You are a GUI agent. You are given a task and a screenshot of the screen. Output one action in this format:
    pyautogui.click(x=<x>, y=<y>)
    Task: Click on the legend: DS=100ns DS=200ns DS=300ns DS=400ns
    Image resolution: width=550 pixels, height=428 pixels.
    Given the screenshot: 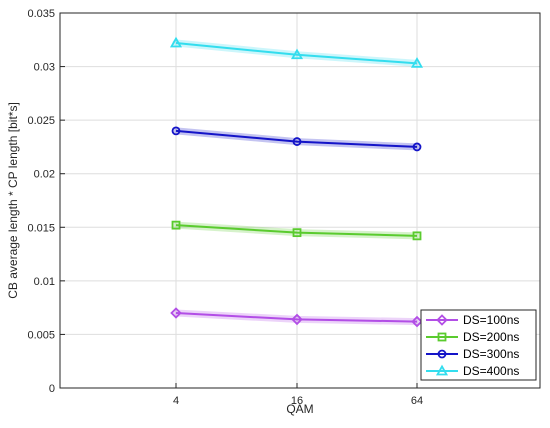 What is the action you would take?
    pyautogui.click(x=478, y=345)
    